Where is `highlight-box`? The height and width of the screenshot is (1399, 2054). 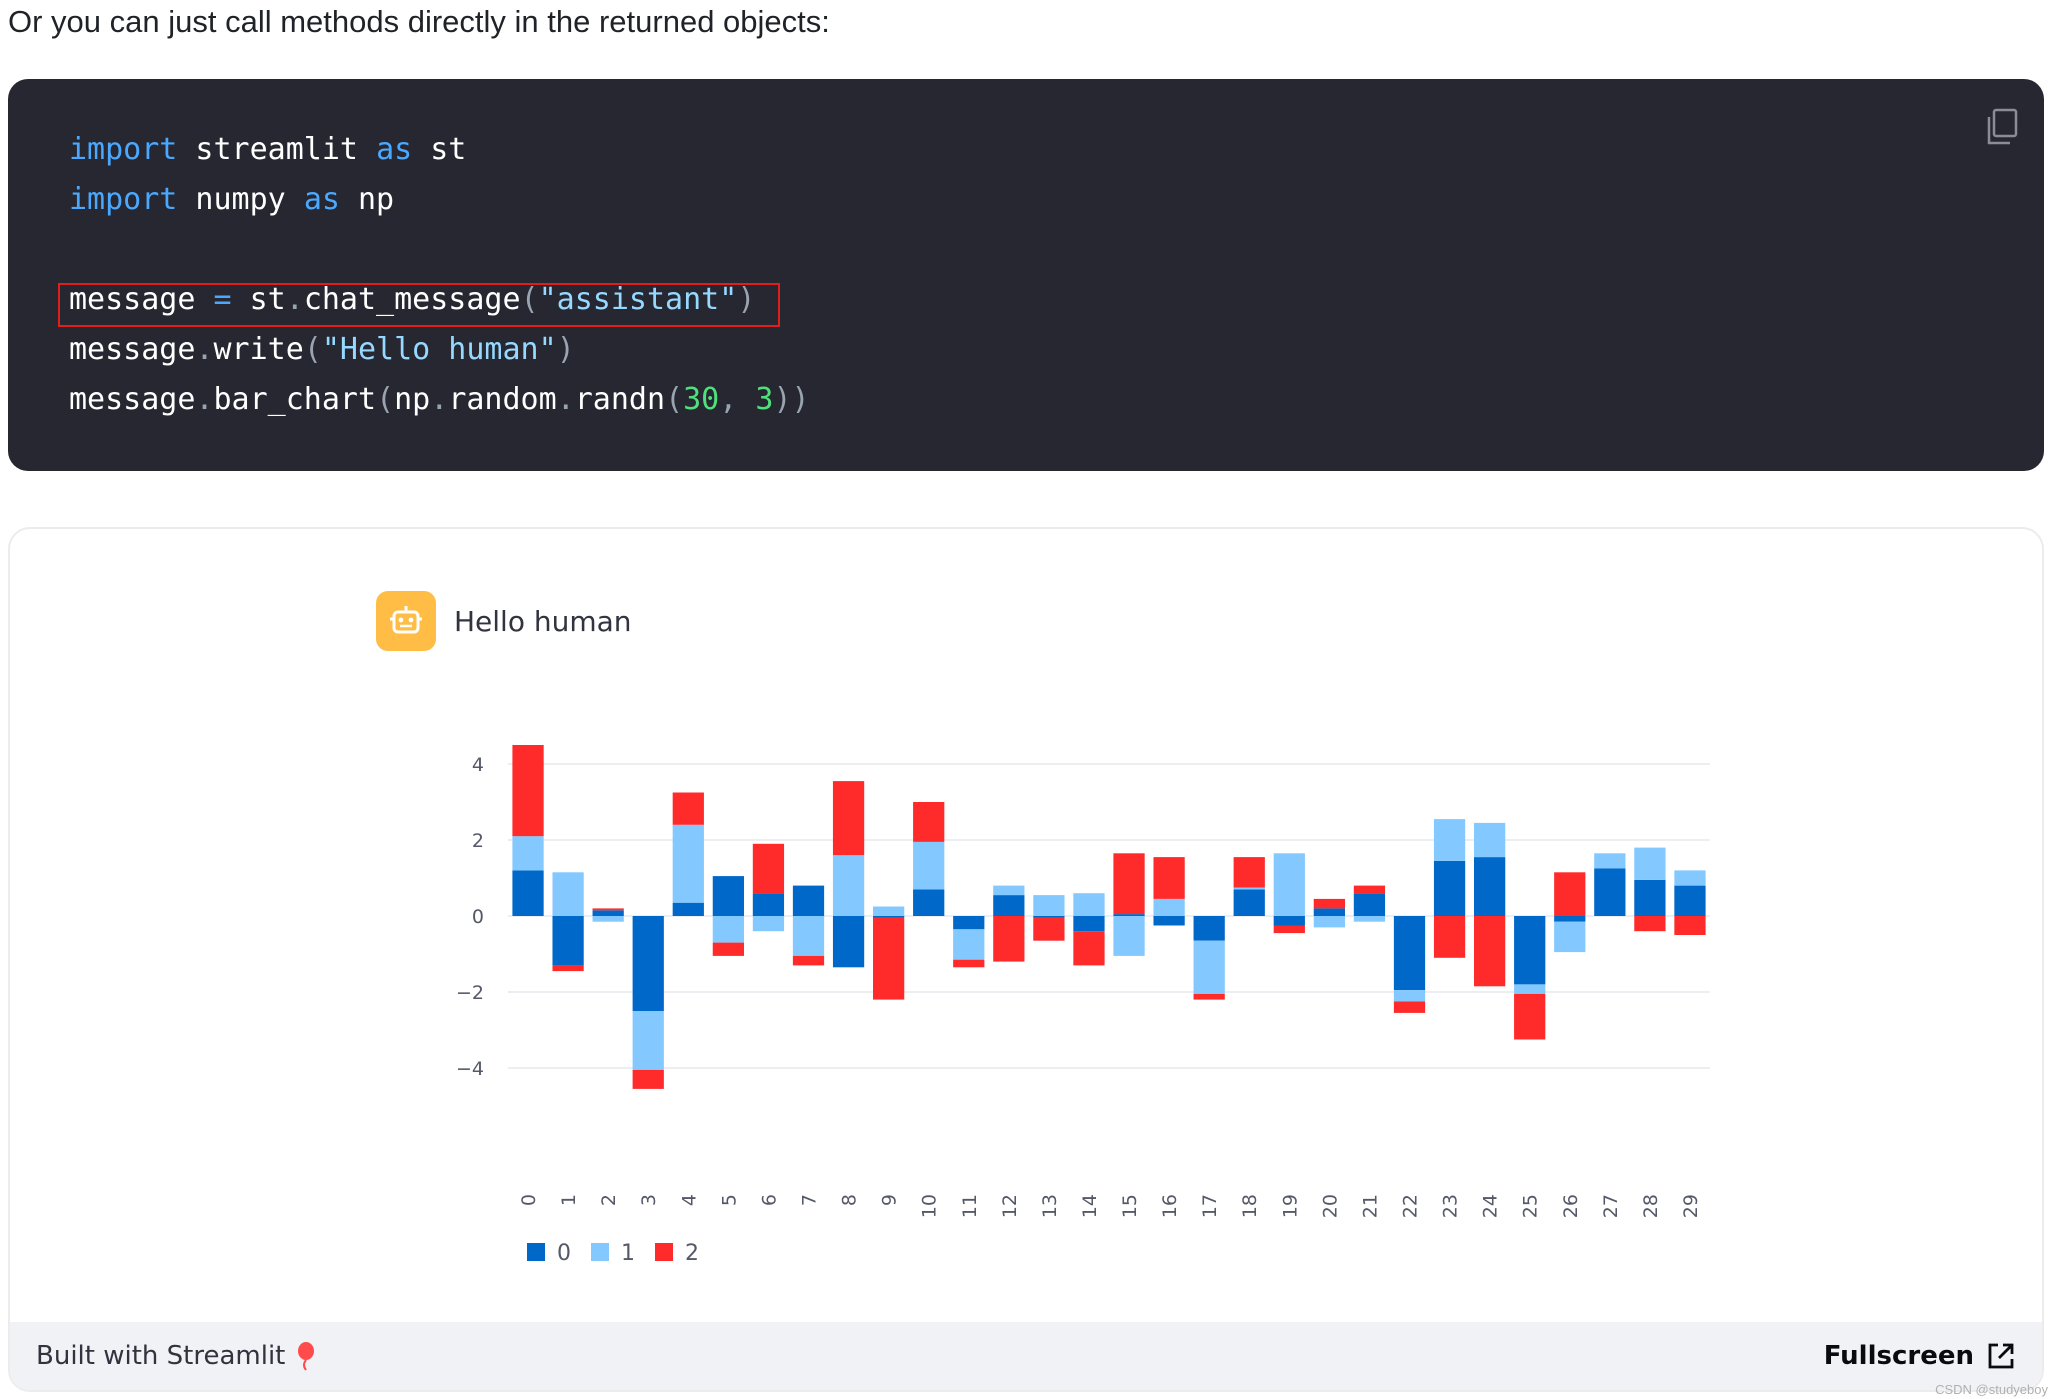 highlight-box is located at coordinates (419, 305).